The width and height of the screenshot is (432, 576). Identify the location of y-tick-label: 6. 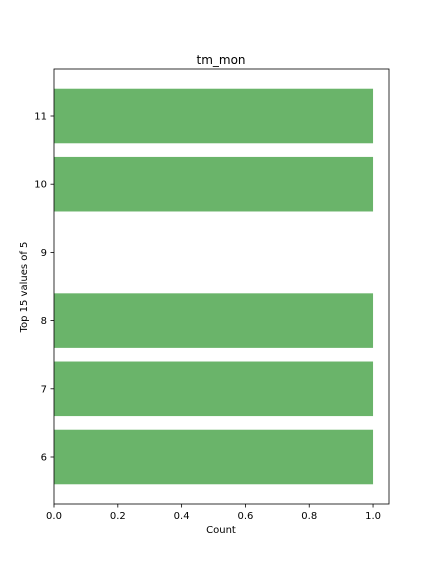
(44, 458).